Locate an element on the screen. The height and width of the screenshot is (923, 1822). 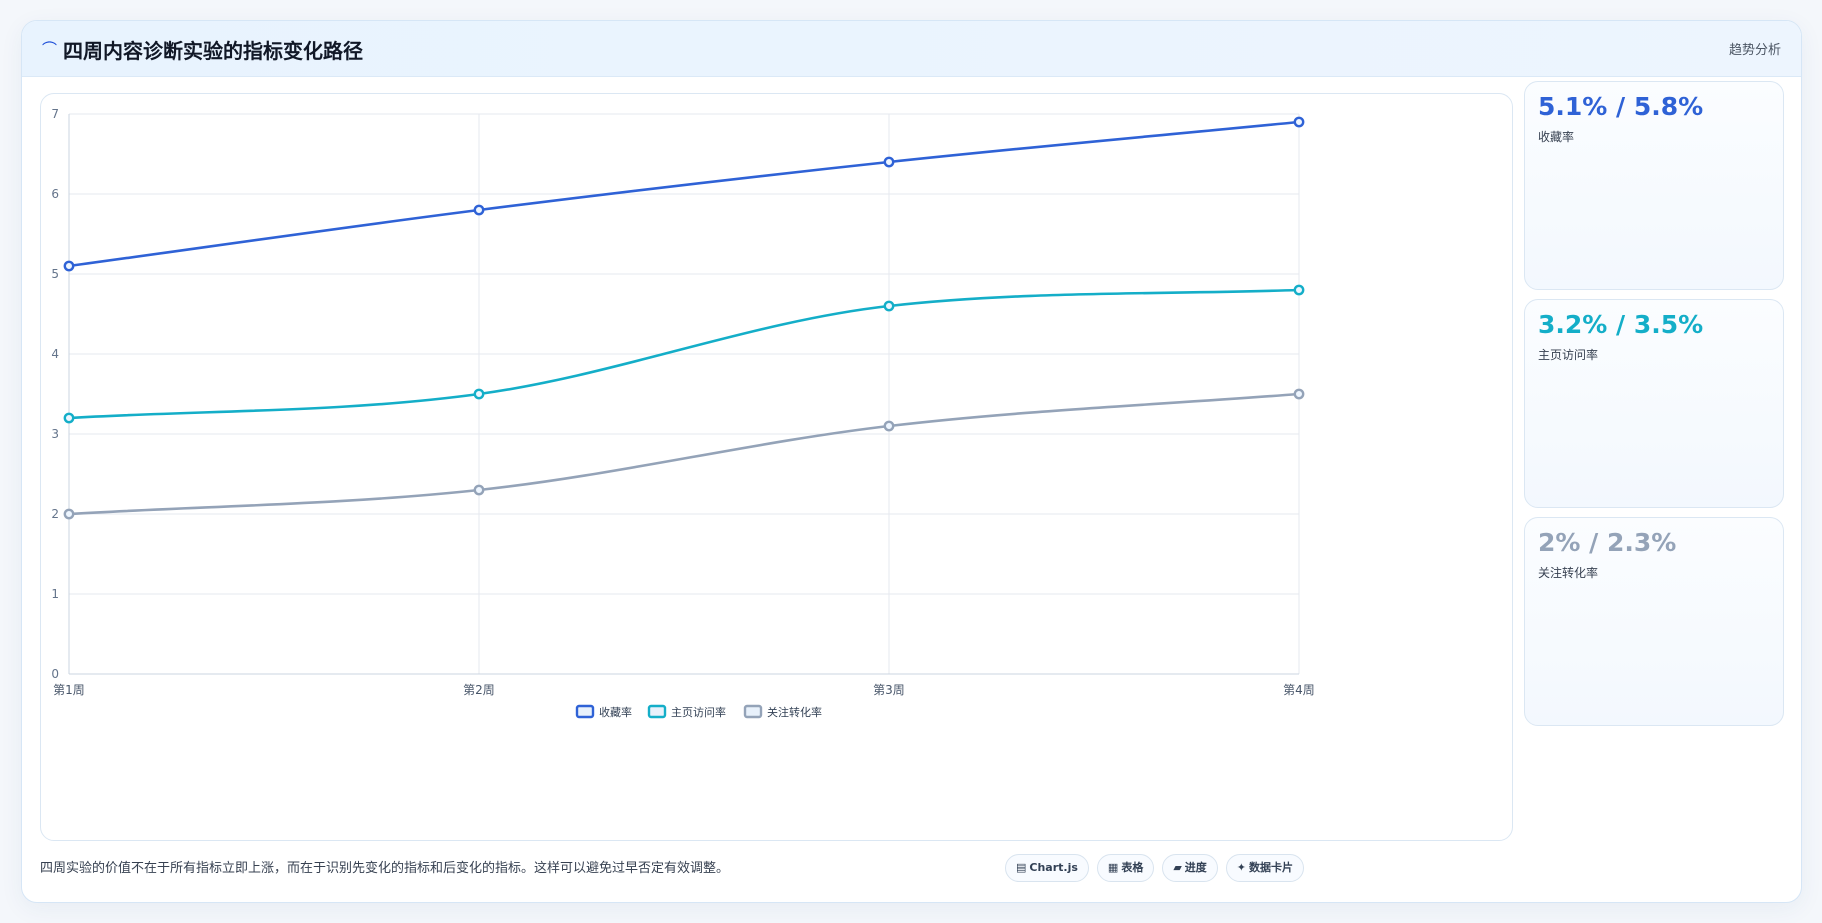
chip-progress: ▰ 进度 is located at coordinates (1190, 868).